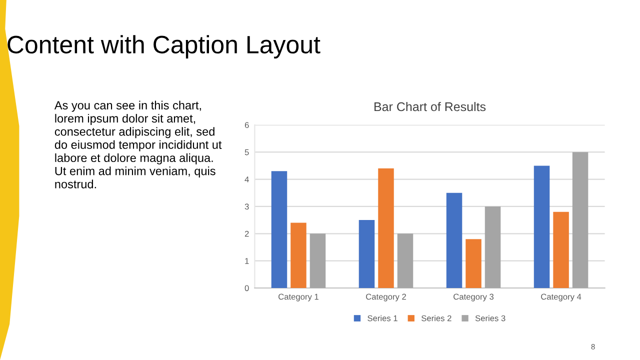 Image resolution: width=640 pixels, height=360 pixels. What do you see at coordinates (383, 318) in the screenshot?
I see `legend-label: Series 1` at bounding box center [383, 318].